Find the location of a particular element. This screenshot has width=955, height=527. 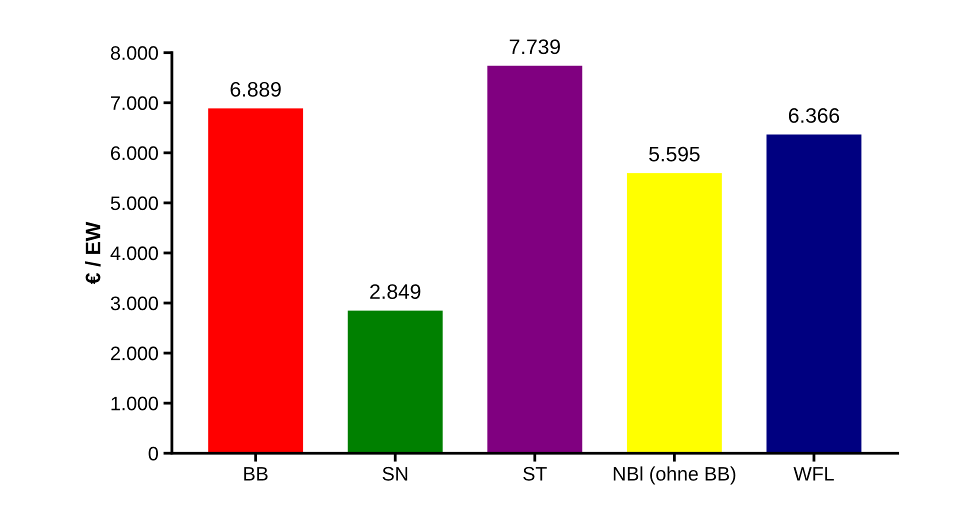

x-tick-label: BB is located at coordinates (256, 474).